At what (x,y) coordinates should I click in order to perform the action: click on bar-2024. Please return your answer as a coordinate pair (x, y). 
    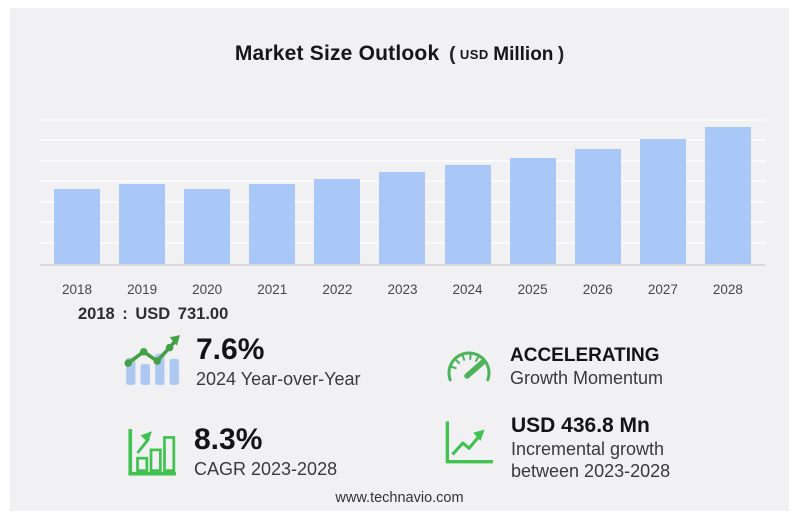
    Looking at the image, I should click on (467, 214).